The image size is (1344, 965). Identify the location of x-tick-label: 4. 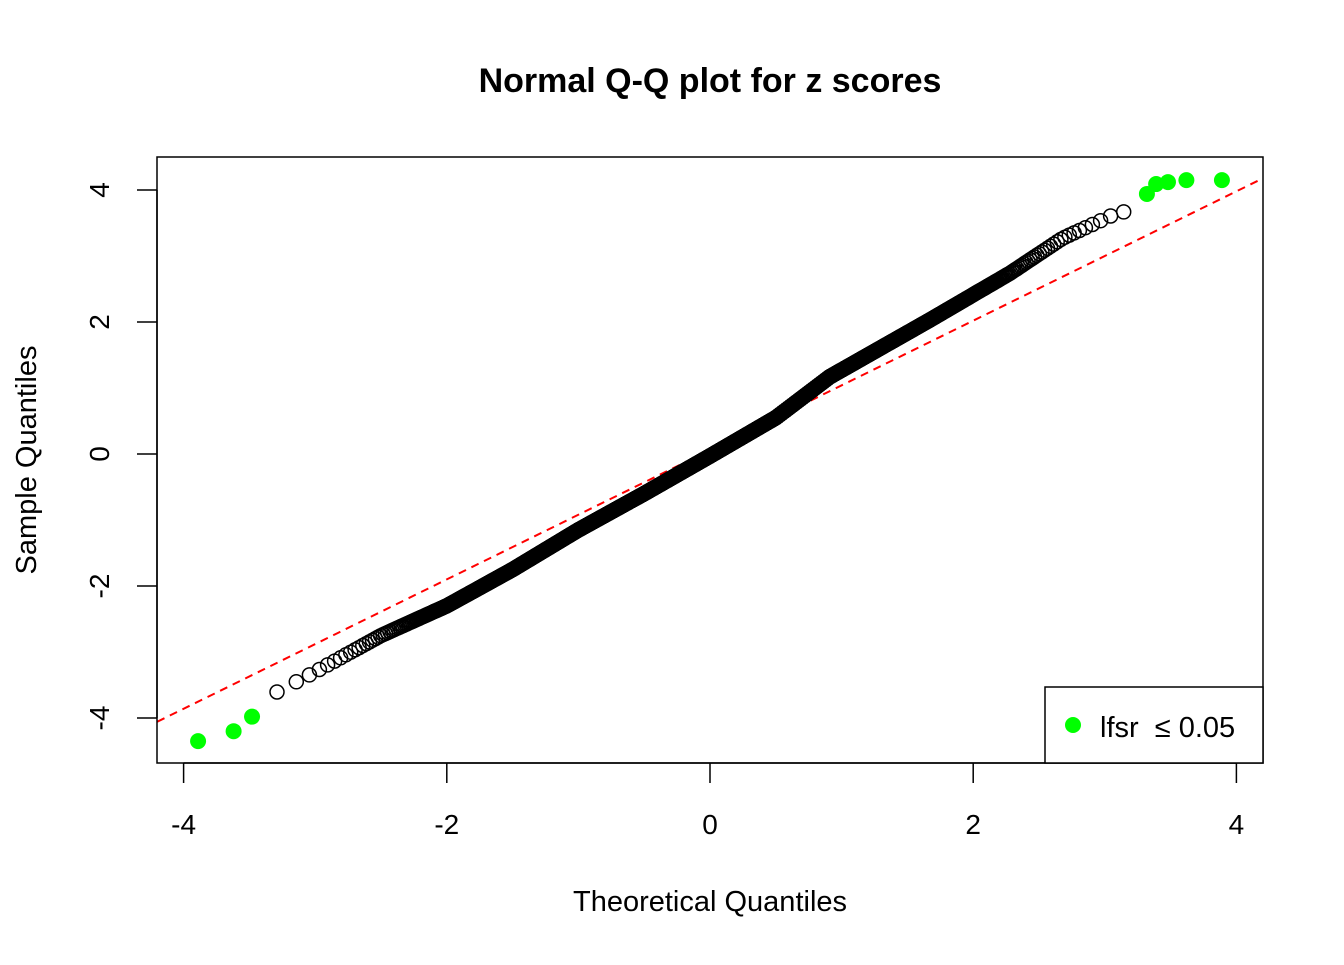
(1237, 824).